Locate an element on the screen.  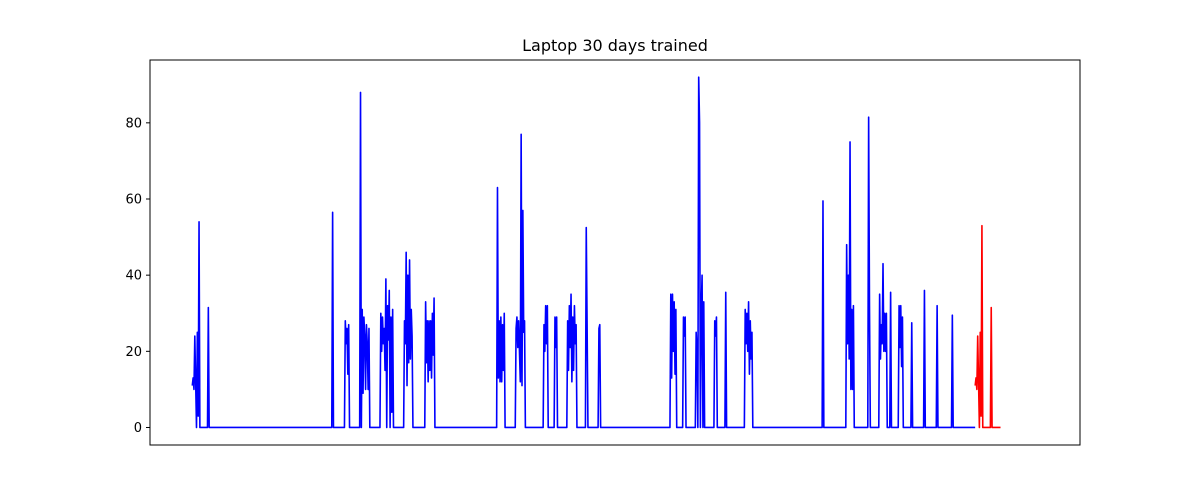
y-tick-label-1: 20 is located at coordinates (133, 352).